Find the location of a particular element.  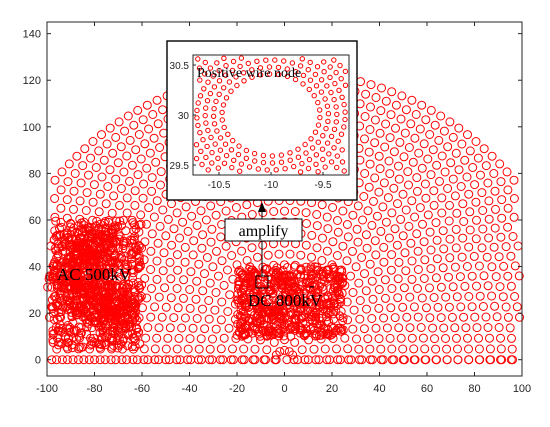

inset-x-tick-label: -9.5 is located at coordinates (323, 185).